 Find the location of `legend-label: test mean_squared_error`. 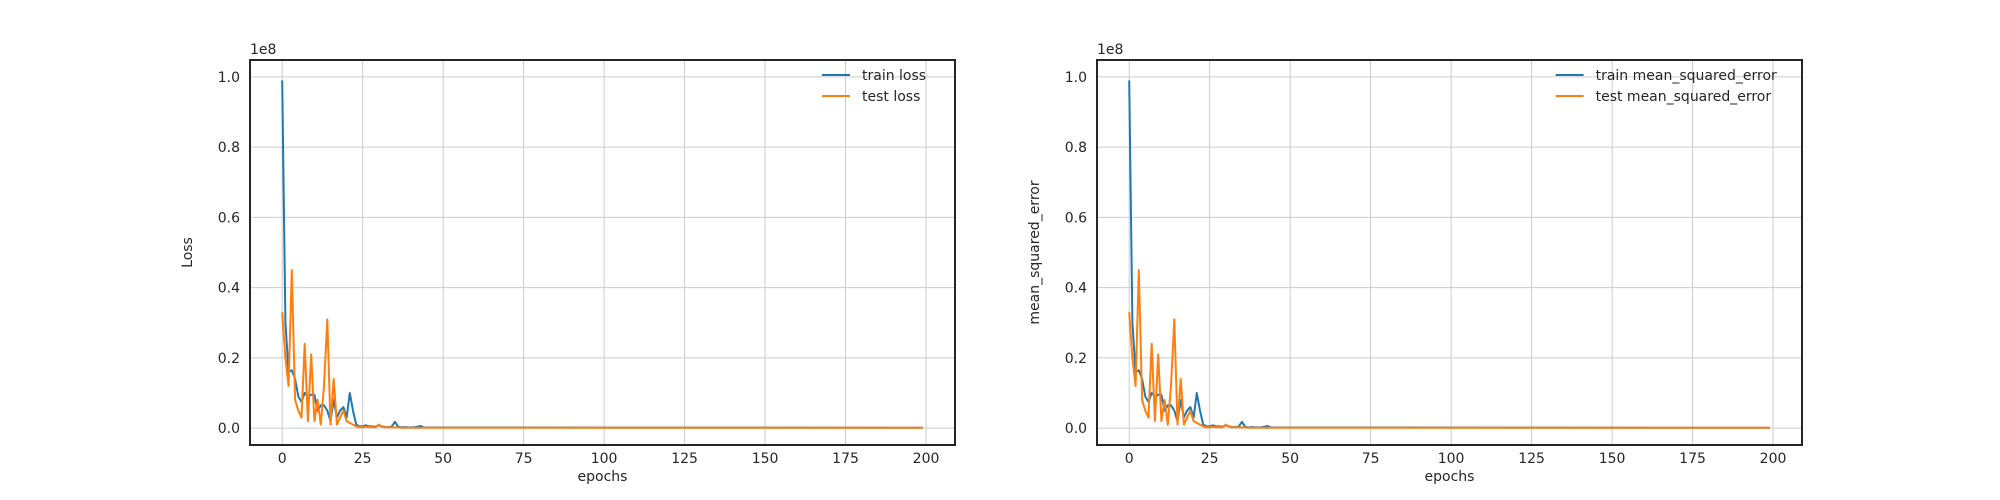

legend-label: test mean_squared_error is located at coordinates (1684, 97).